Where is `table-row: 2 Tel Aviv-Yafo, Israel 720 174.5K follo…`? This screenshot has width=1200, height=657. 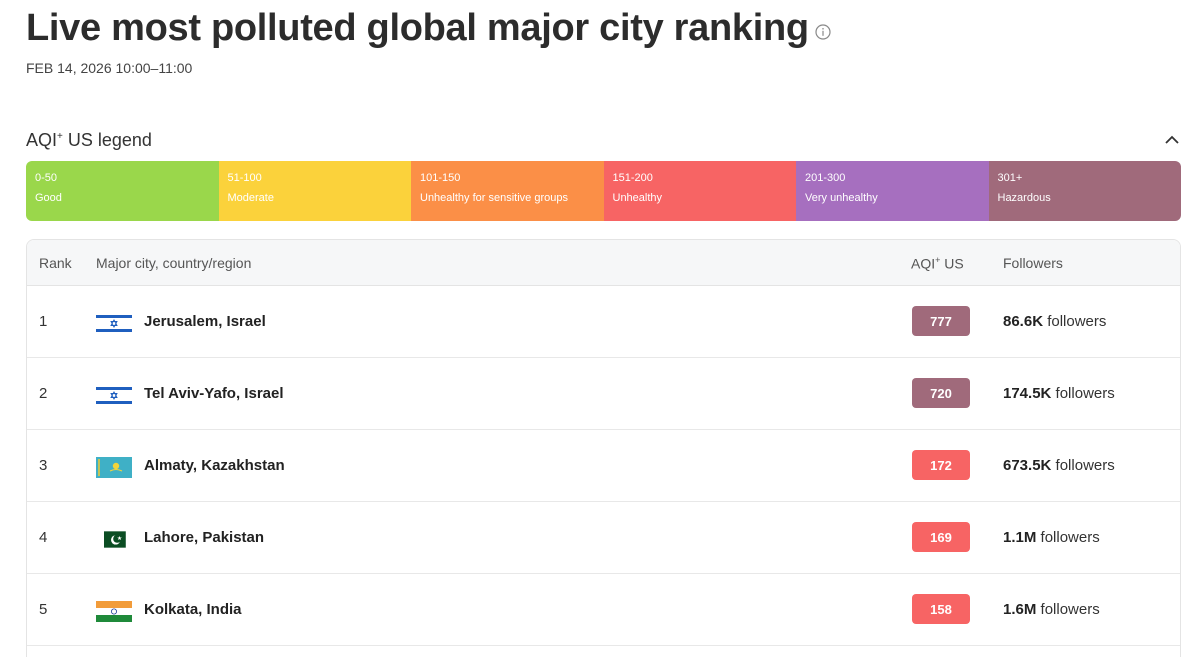
table-row: 2 Tel Aviv-Yafo, Israel 720 174.5K follo… is located at coordinates (603, 394).